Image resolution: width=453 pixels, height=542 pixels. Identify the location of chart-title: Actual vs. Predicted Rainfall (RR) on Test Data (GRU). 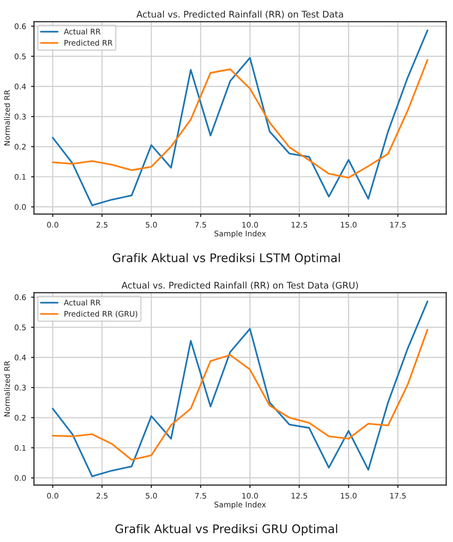
(240, 286).